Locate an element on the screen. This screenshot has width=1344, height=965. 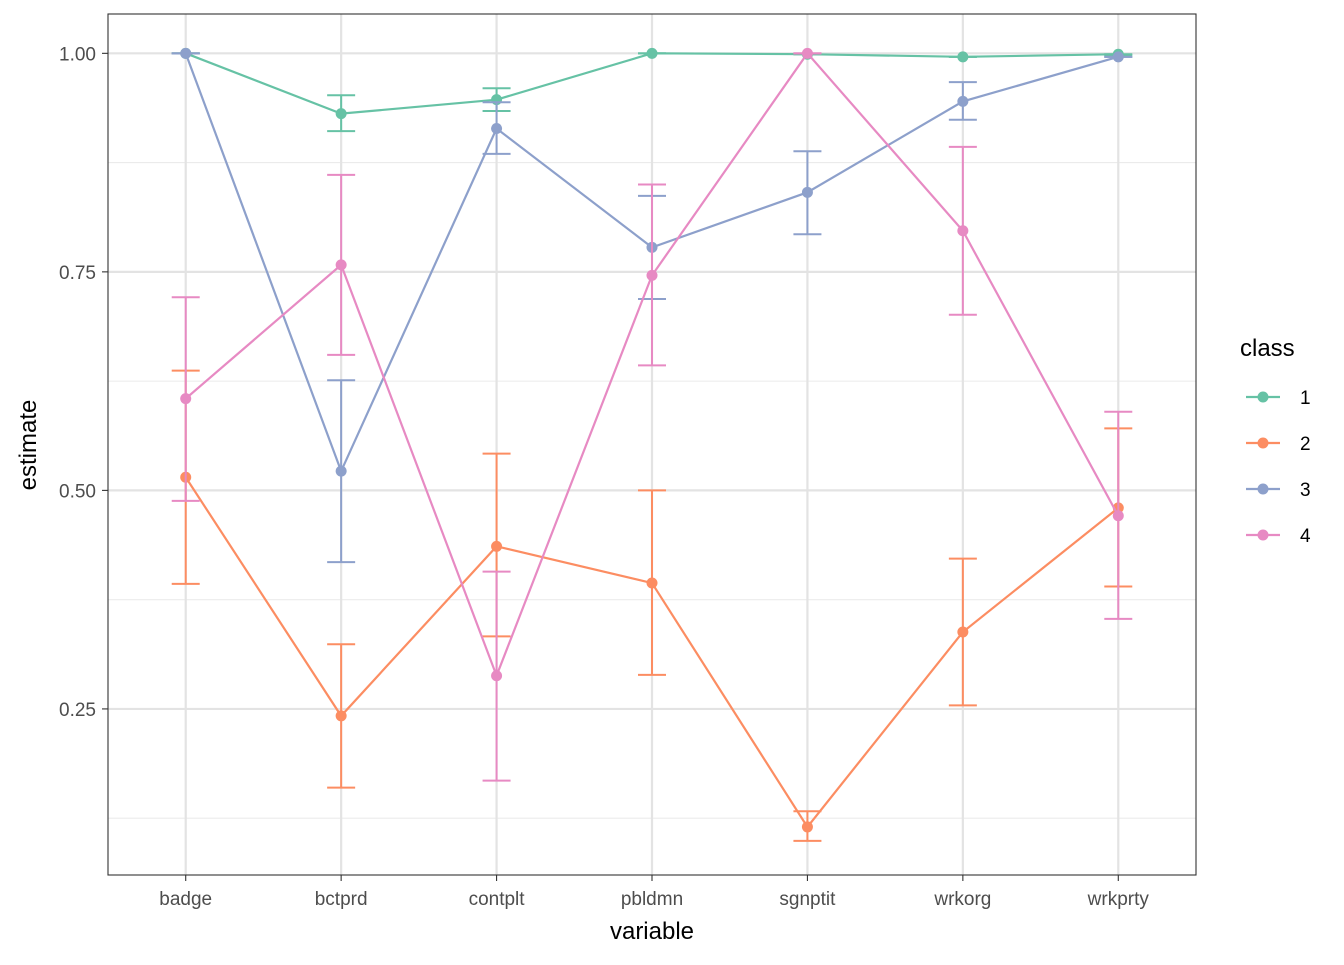
legend: class 1 2 3 4 is located at coordinates (1275, 441).